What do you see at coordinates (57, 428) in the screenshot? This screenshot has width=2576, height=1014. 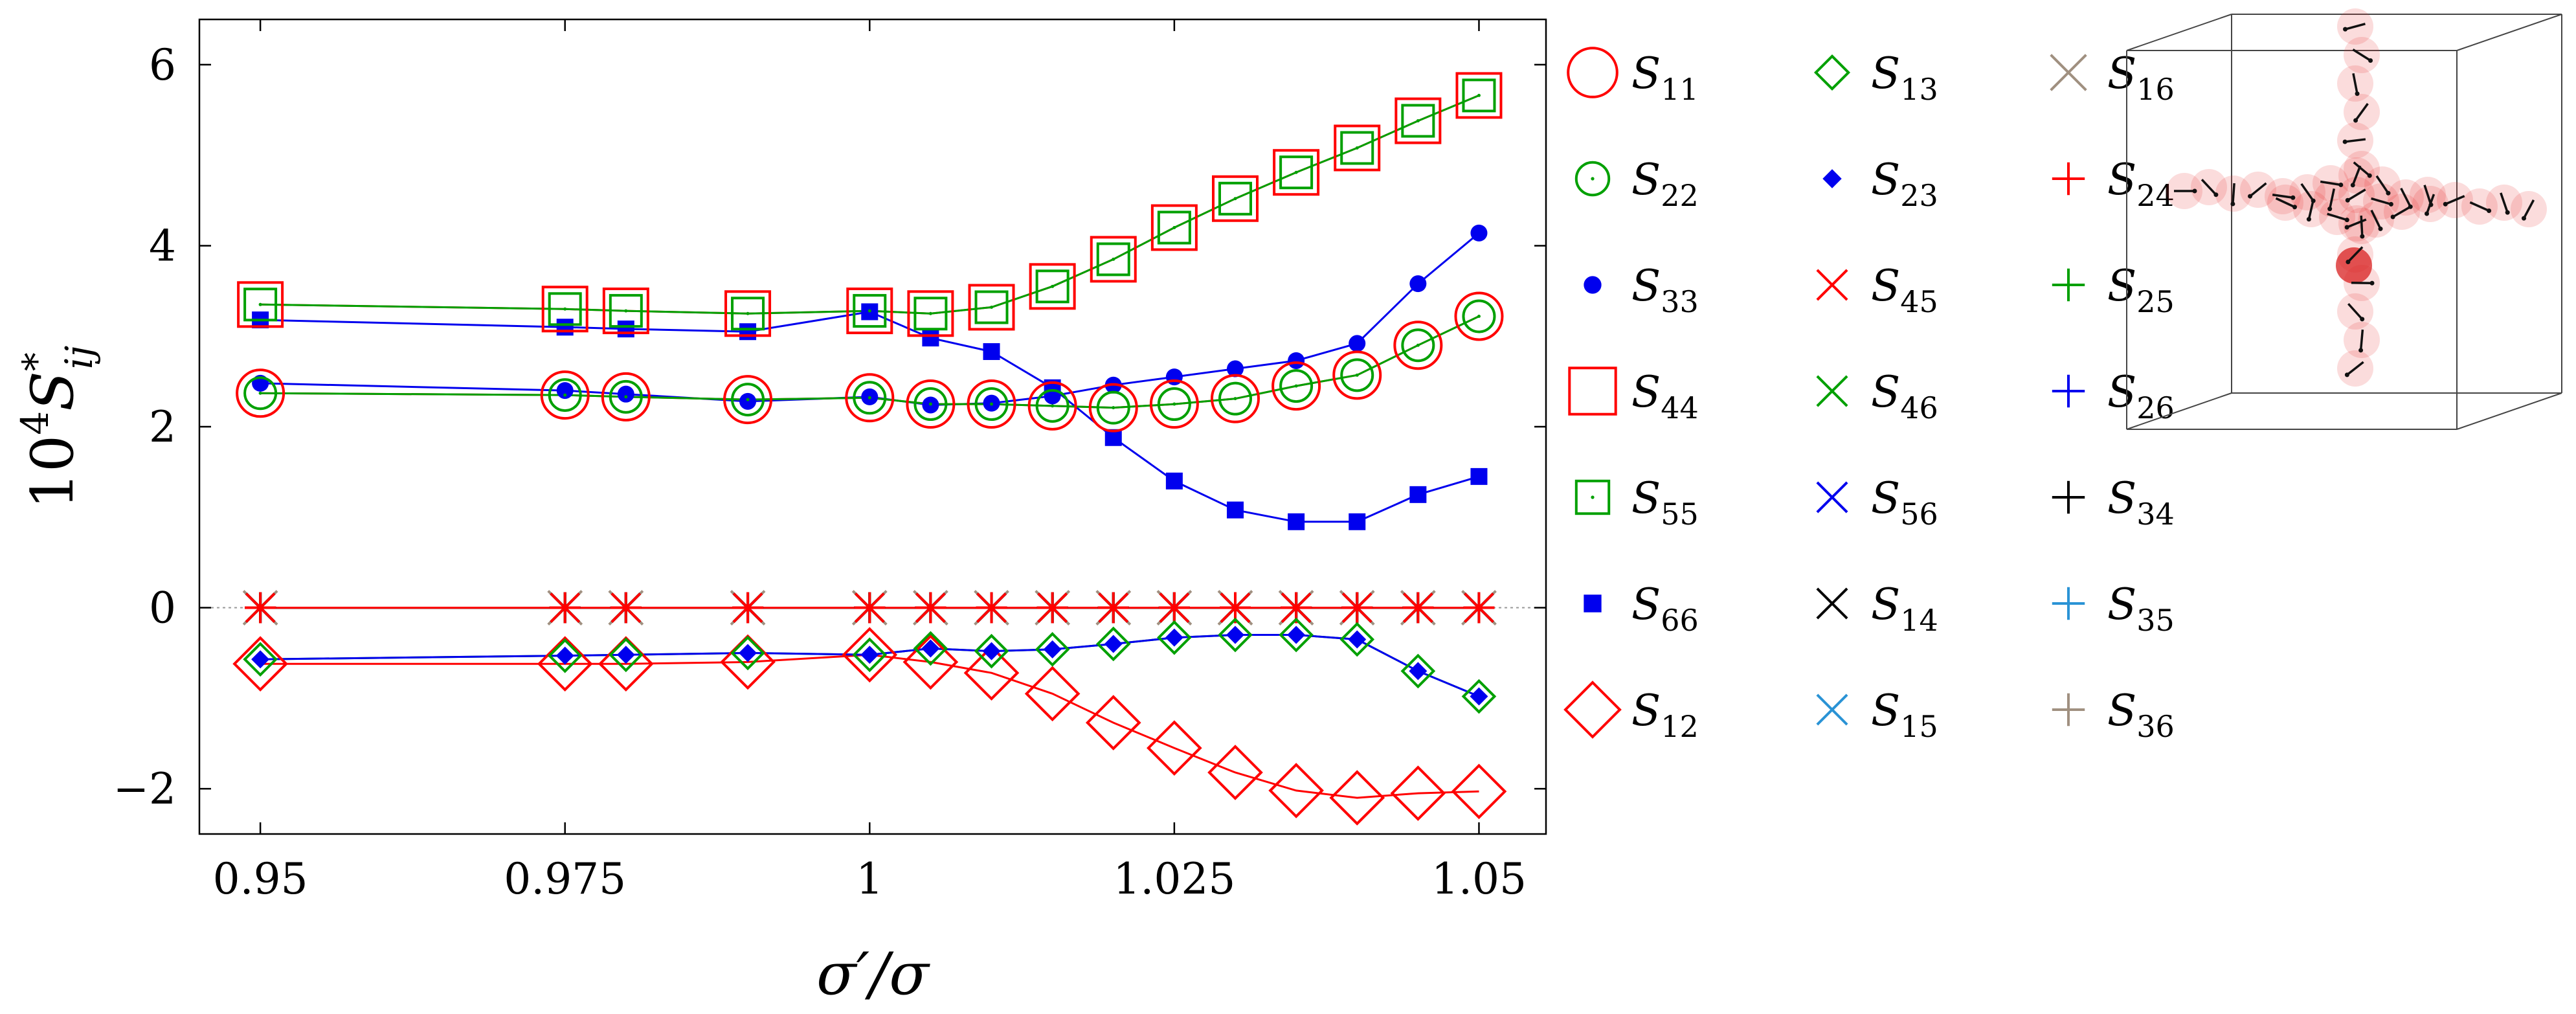 I see `y-axis-title: 104S*ij` at bounding box center [57, 428].